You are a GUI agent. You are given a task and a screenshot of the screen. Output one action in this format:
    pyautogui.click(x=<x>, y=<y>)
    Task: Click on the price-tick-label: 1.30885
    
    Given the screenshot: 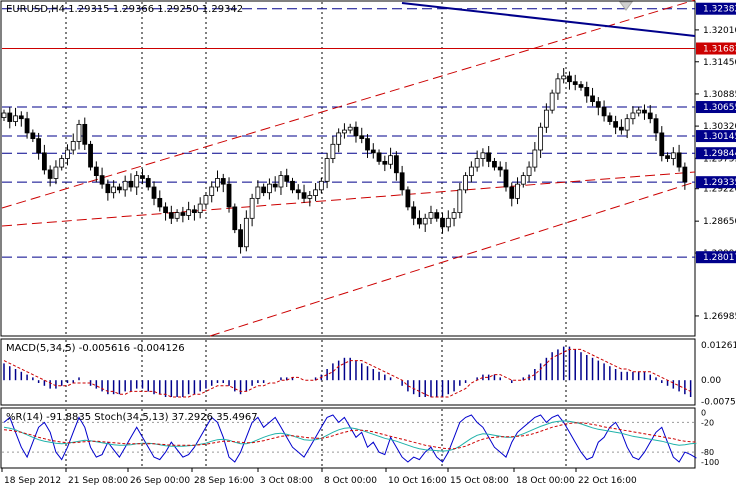 What is the action you would take?
    pyautogui.click(x=719, y=95)
    